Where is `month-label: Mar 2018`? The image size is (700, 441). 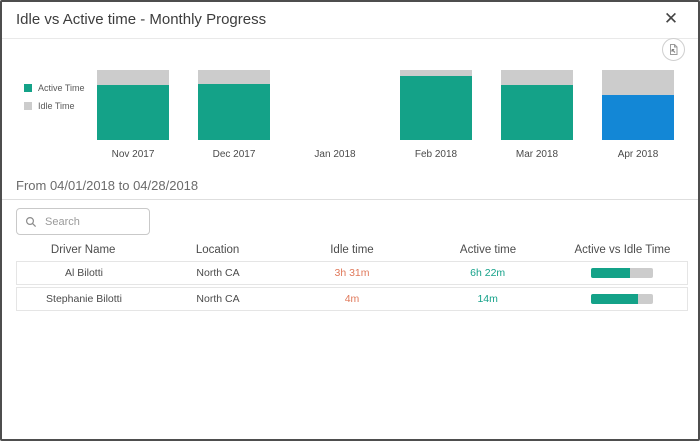
month-label: Mar 2018 is located at coordinates (537, 154).